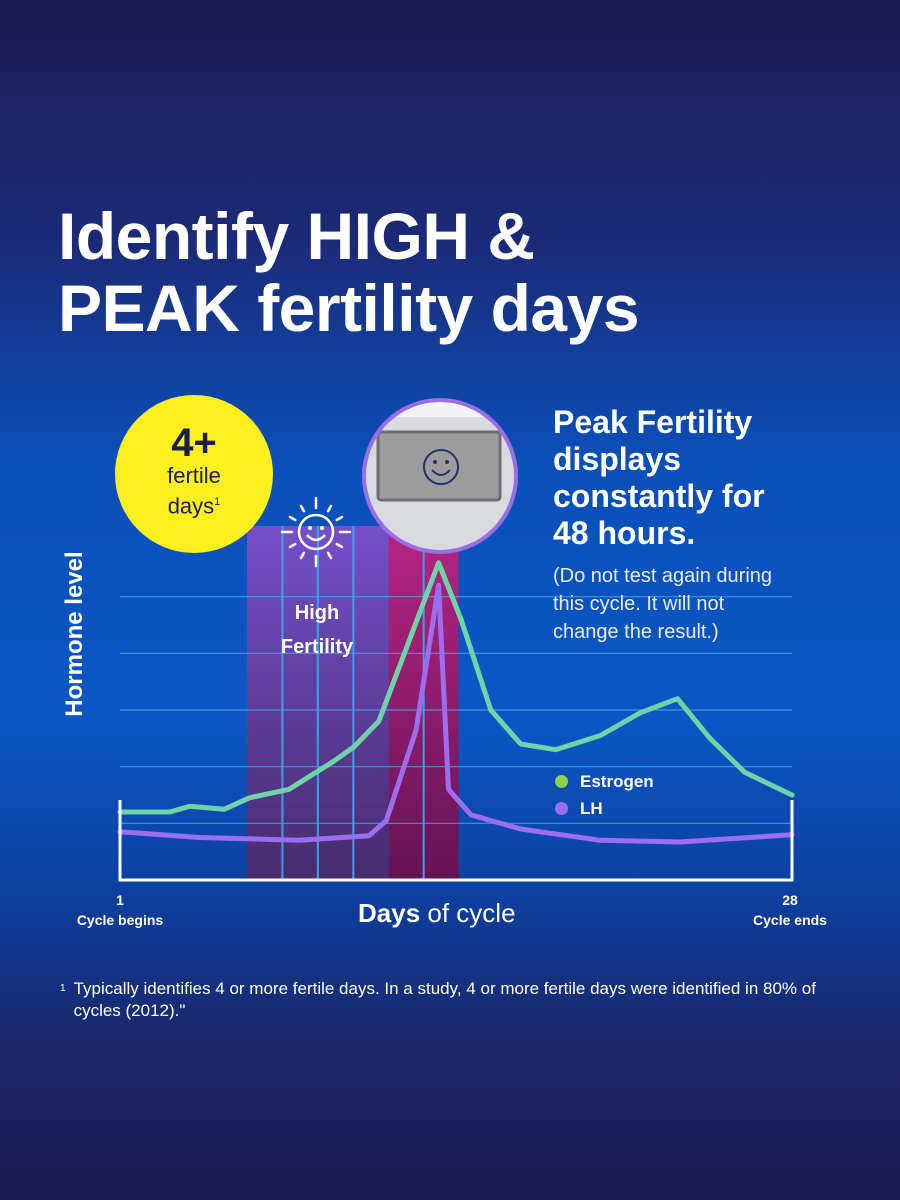 The width and height of the screenshot is (900, 1200). Describe the element at coordinates (120, 920) in the screenshot. I see `x-tick-caption: Cycle begins` at that location.